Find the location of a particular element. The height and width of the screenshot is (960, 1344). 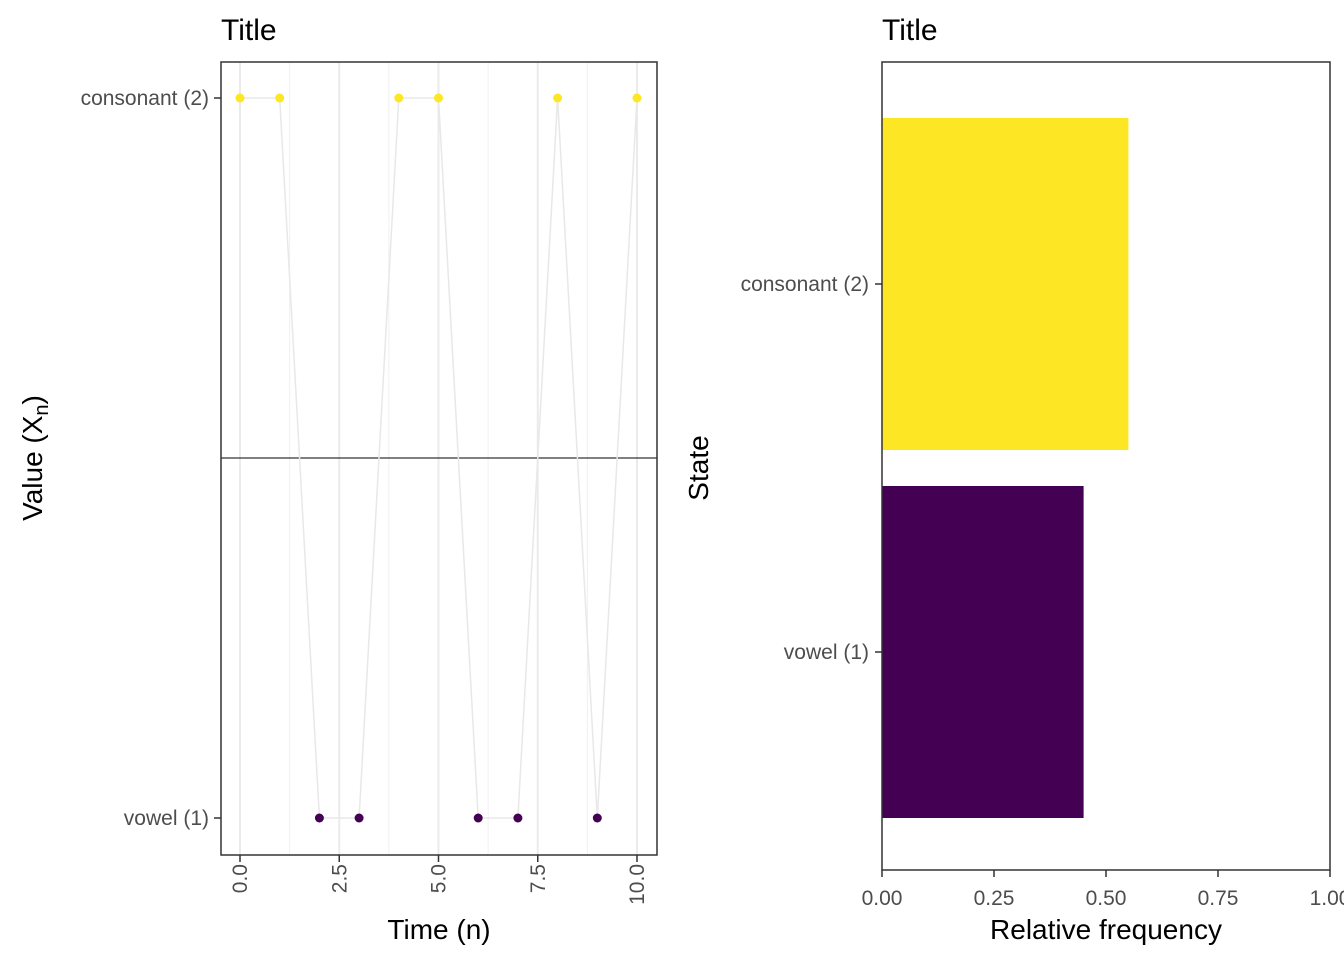

x-tick-label: 10.0 is located at coordinates (637, 884).